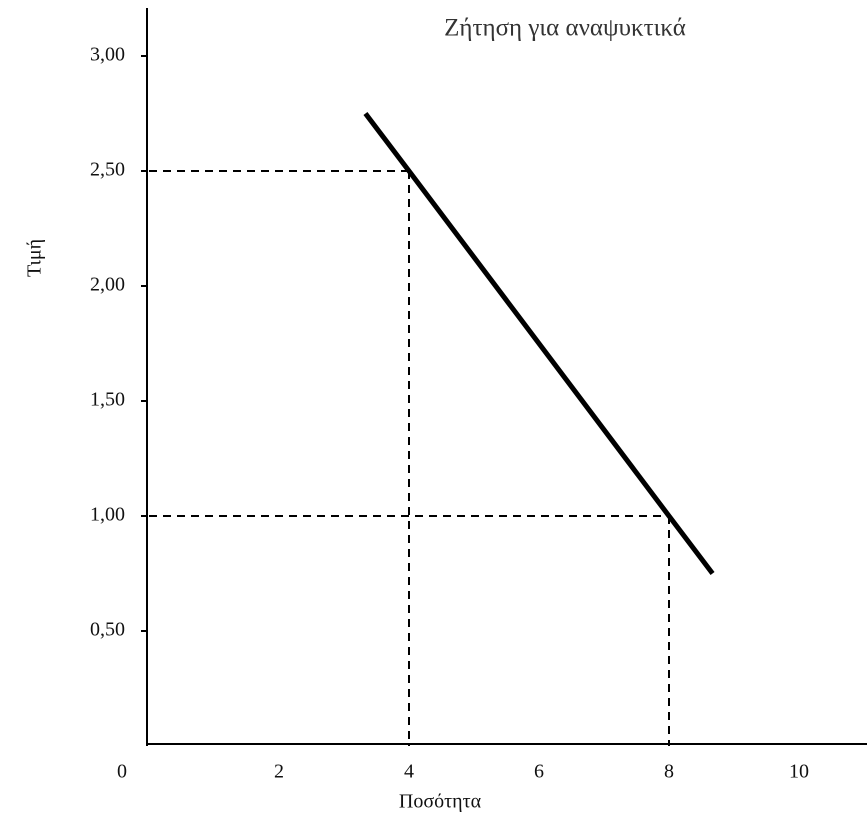 This screenshot has width=867, height=817. I want to click on x-tick-label: 0, so click(122, 772).